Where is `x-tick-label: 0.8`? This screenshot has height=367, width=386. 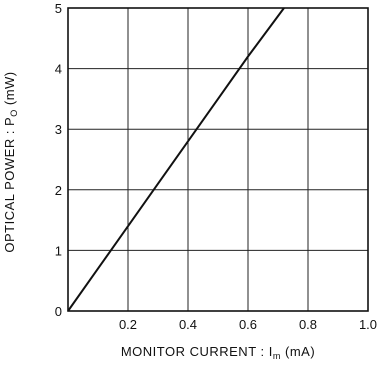 x-tick-label: 0.8 is located at coordinates (308, 324).